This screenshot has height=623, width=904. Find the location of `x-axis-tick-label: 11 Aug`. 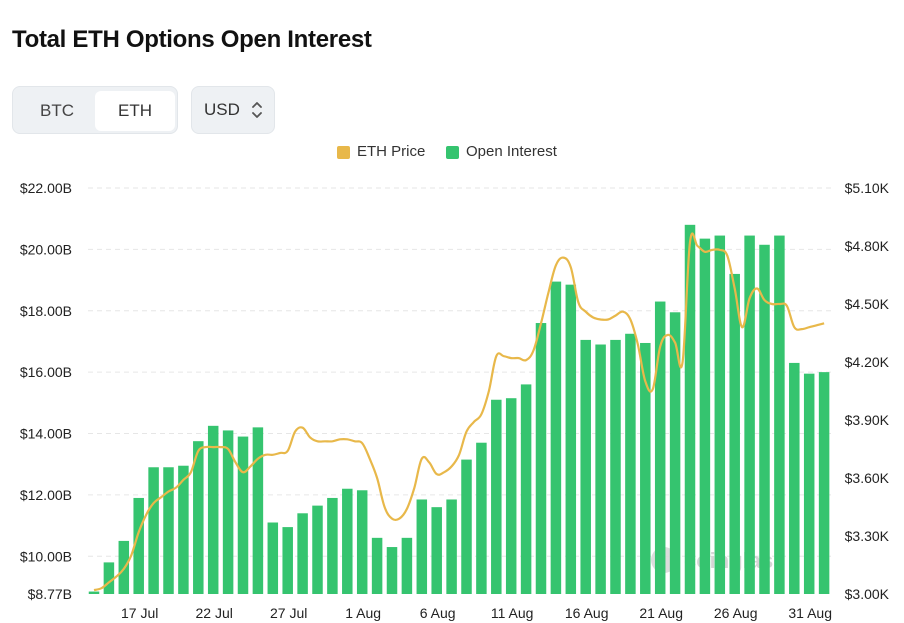

x-axis-tick-label: 11 Aug is located at coordinates (512, 613).